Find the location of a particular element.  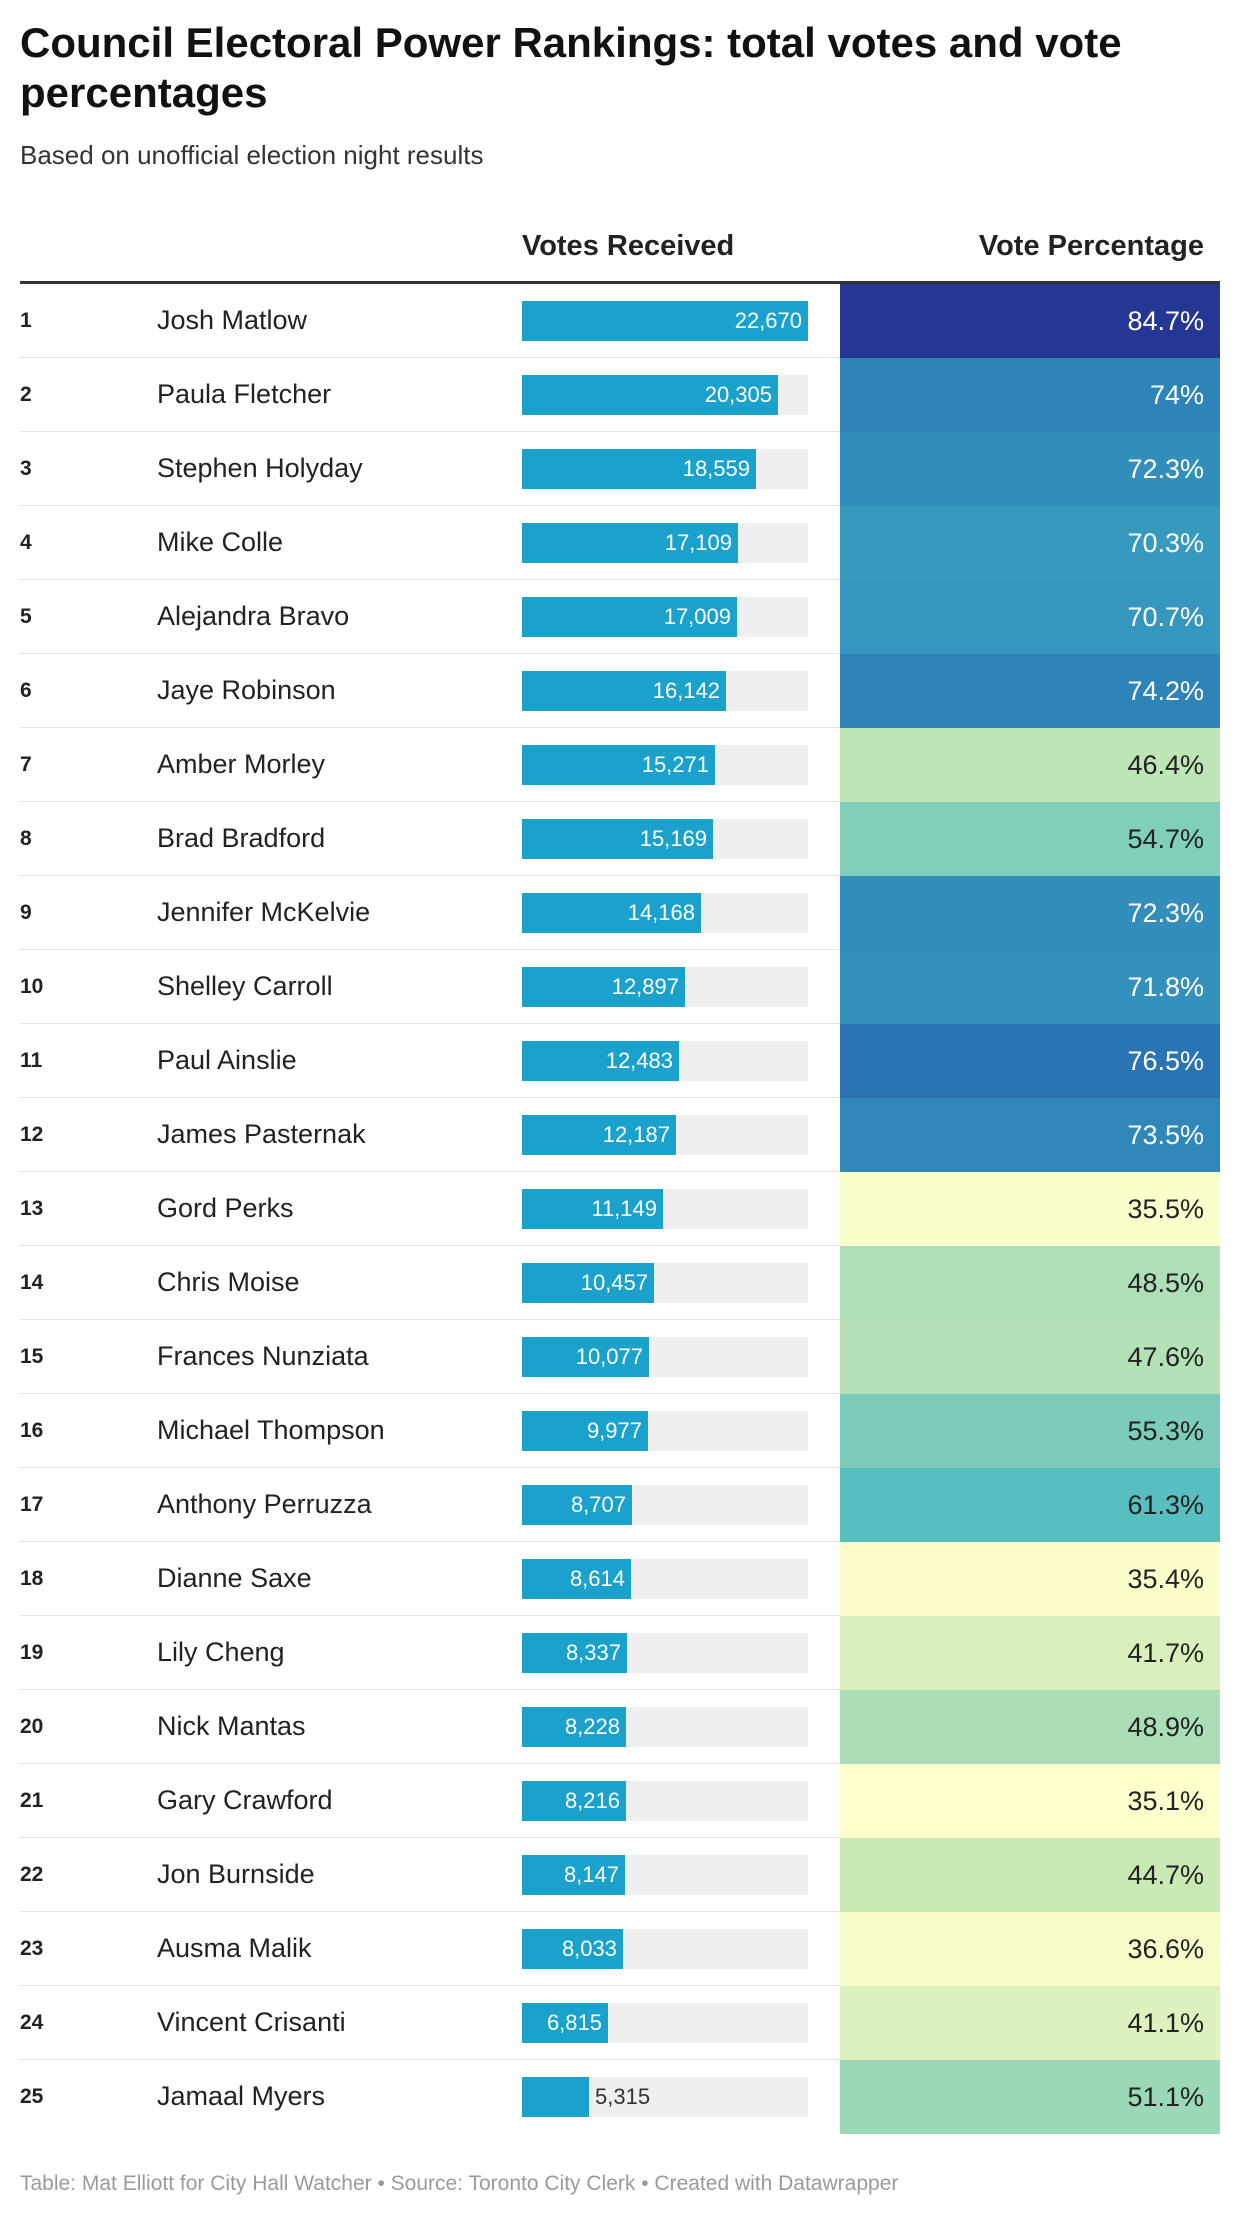

vote-percentage-label: 72.3% is located at coordinates (1165, 913).